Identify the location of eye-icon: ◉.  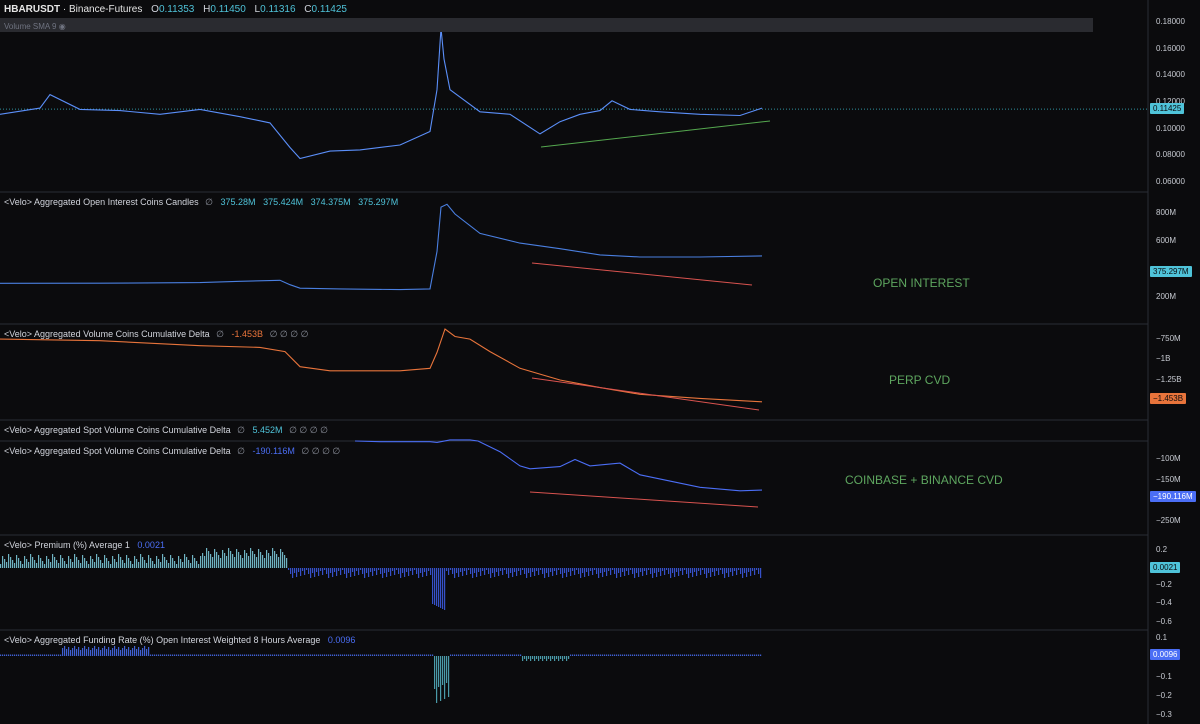
(62, 26).